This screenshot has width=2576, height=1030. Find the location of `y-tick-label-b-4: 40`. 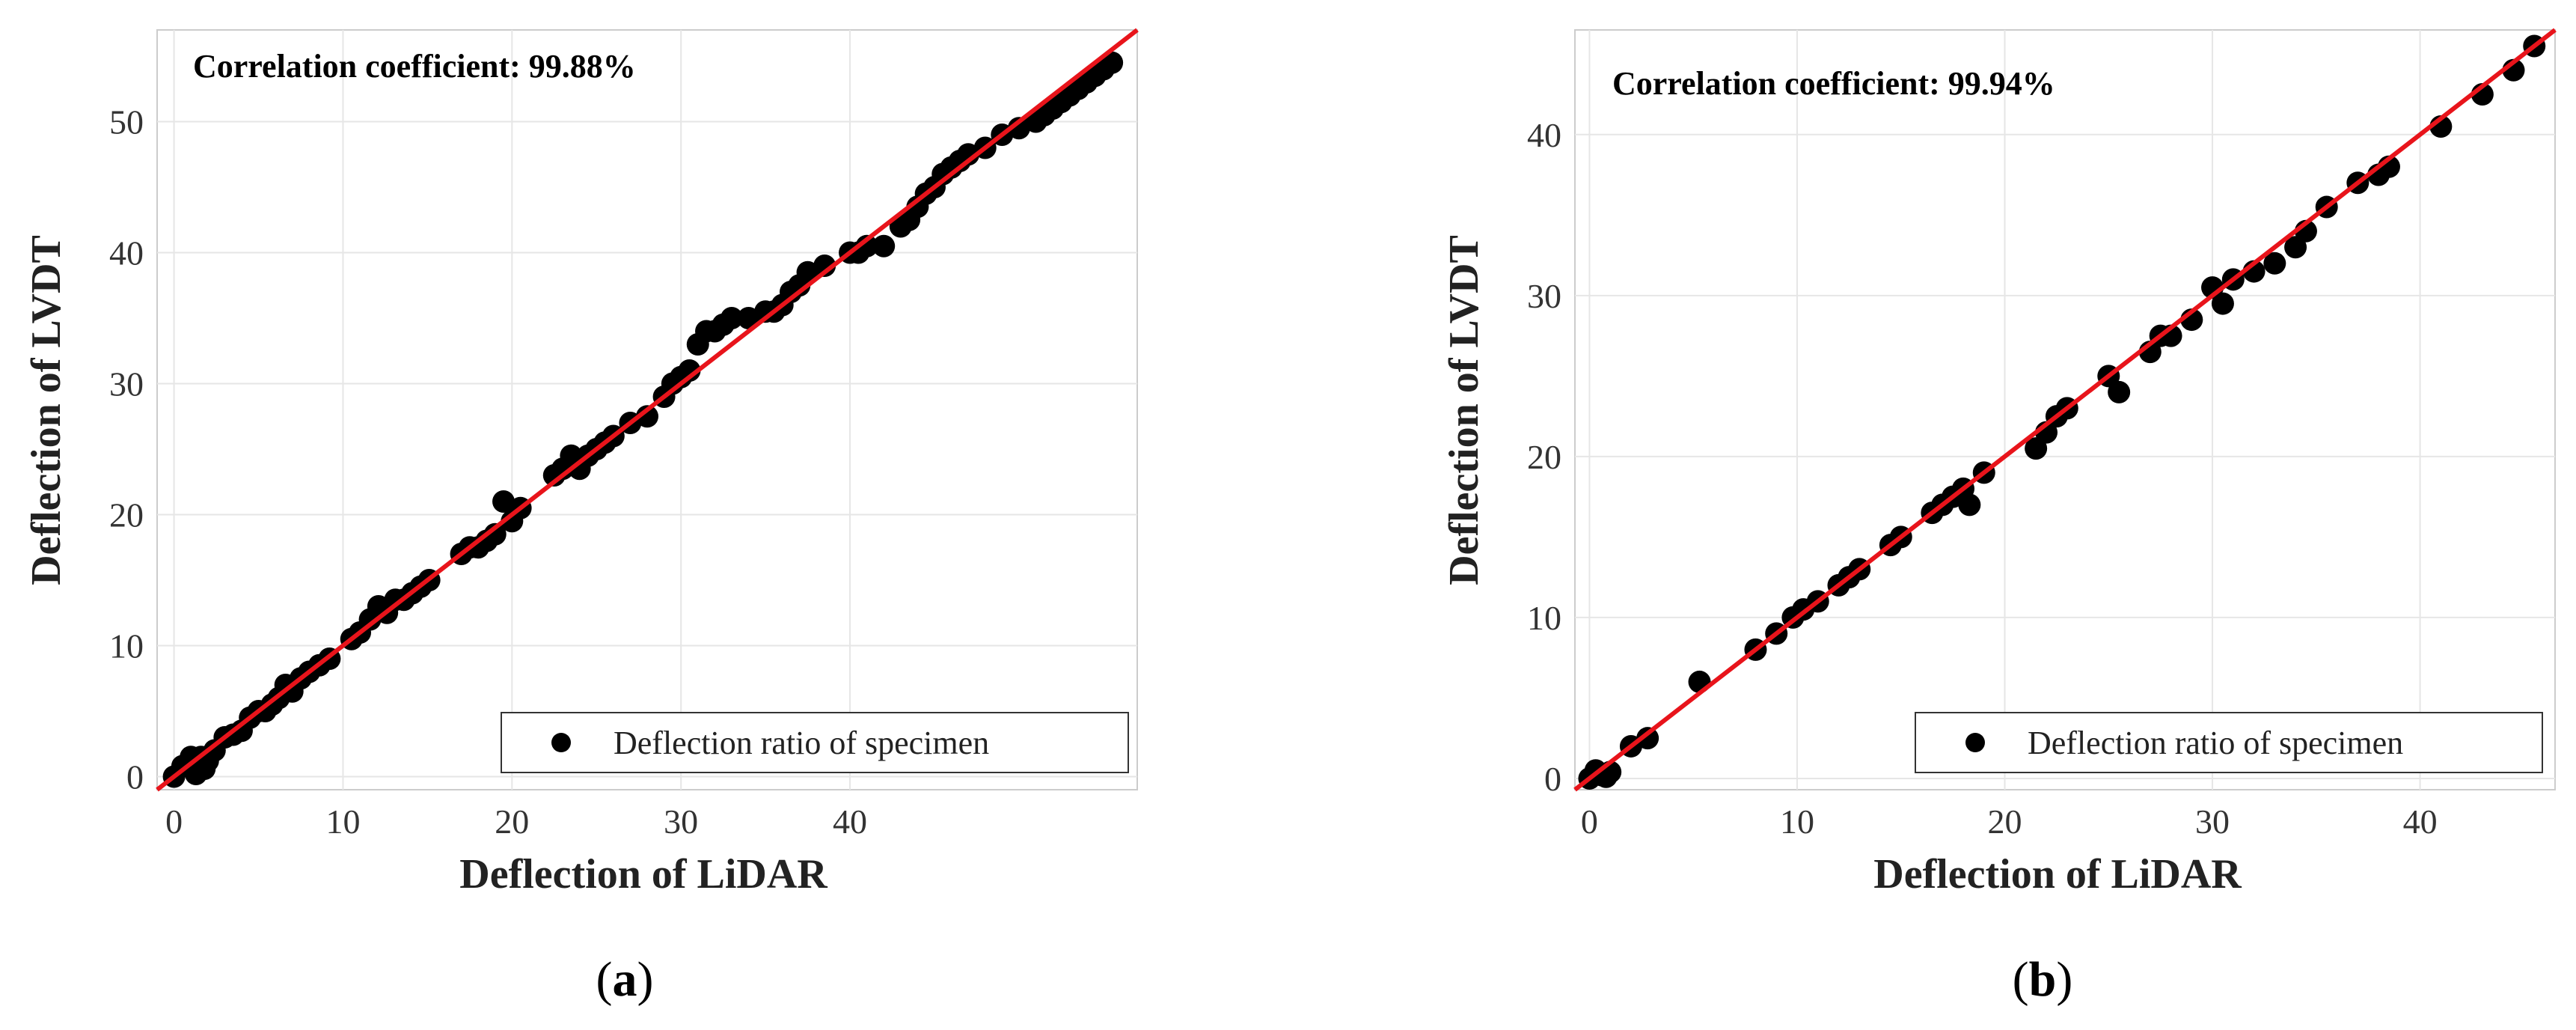

y-tick-label-b-4: 40 is located at coordinates (1544, 135).